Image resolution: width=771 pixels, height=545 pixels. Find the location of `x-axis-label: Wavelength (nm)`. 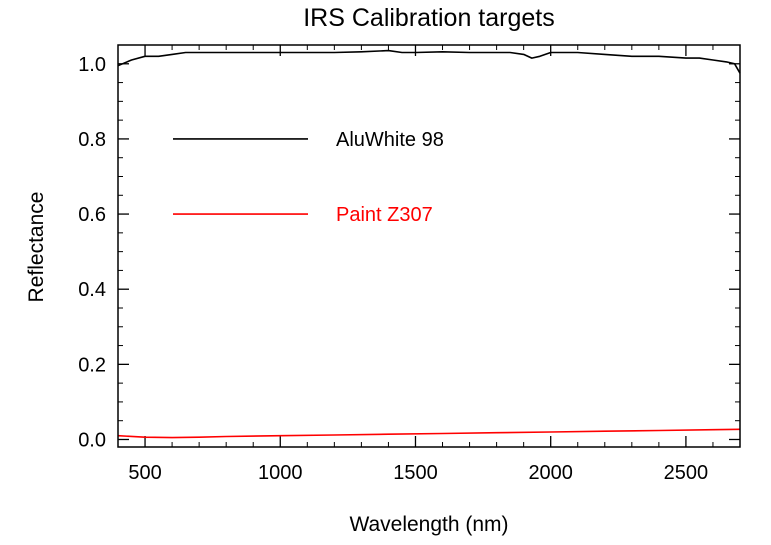

x-axis-label: Wavelength (nm) is located at coordinates (428, 524).